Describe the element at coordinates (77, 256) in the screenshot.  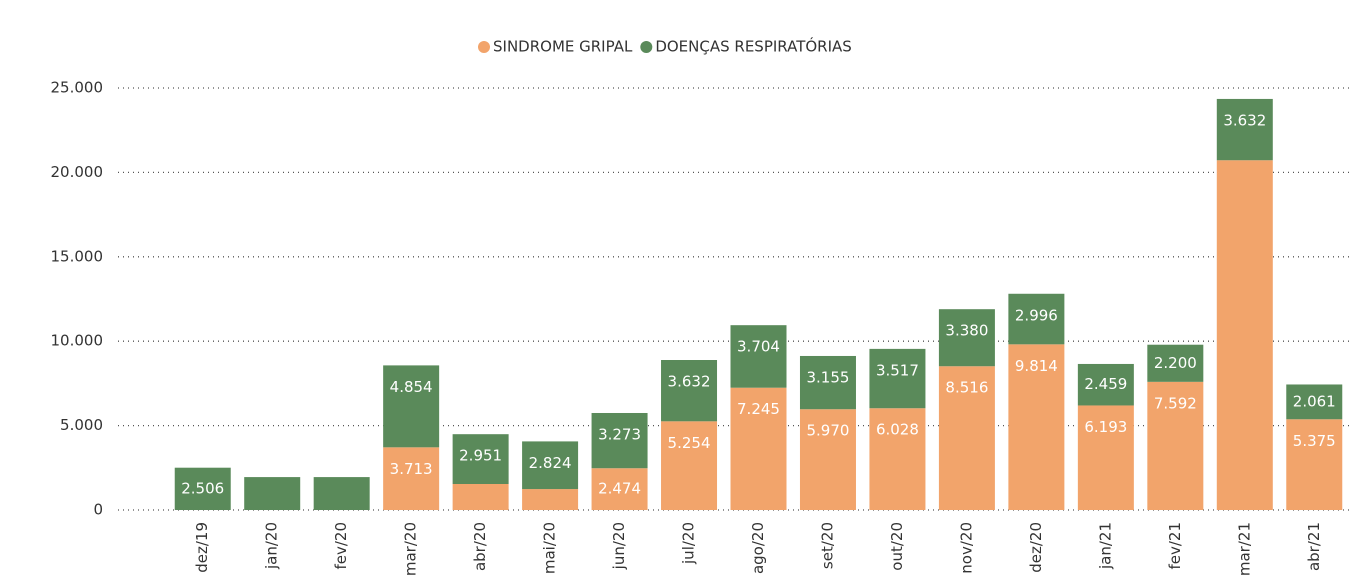
I see `y-tick-label: 15.000` at that location.